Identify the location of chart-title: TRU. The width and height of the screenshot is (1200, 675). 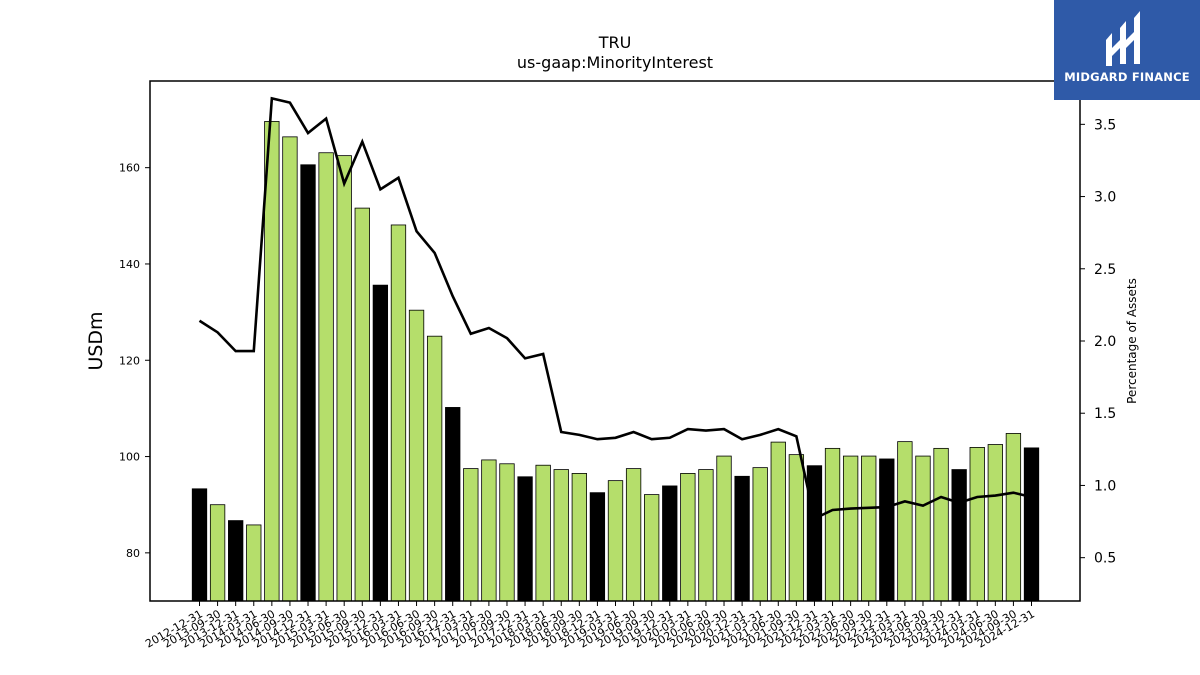
(615, 42).